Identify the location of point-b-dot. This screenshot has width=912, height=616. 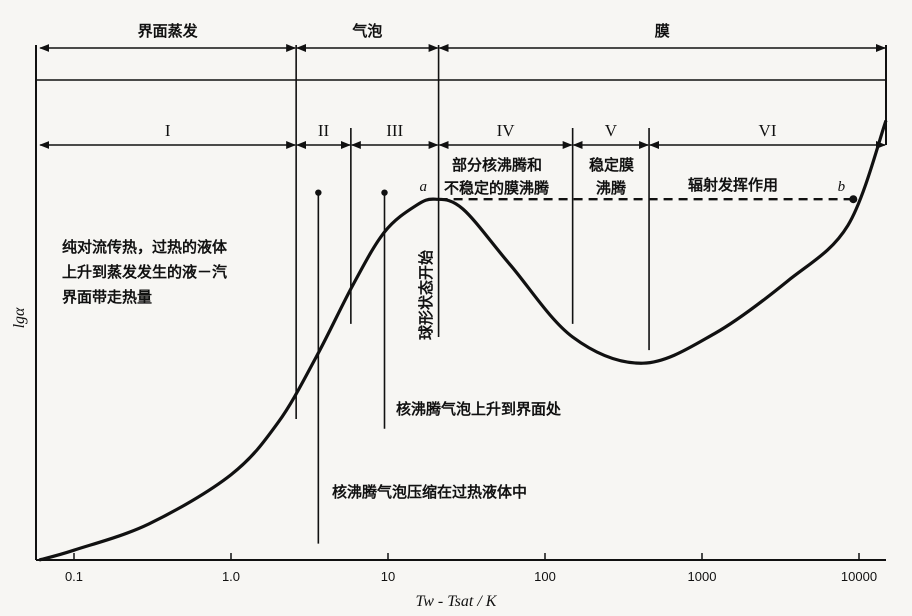
(853, 199).